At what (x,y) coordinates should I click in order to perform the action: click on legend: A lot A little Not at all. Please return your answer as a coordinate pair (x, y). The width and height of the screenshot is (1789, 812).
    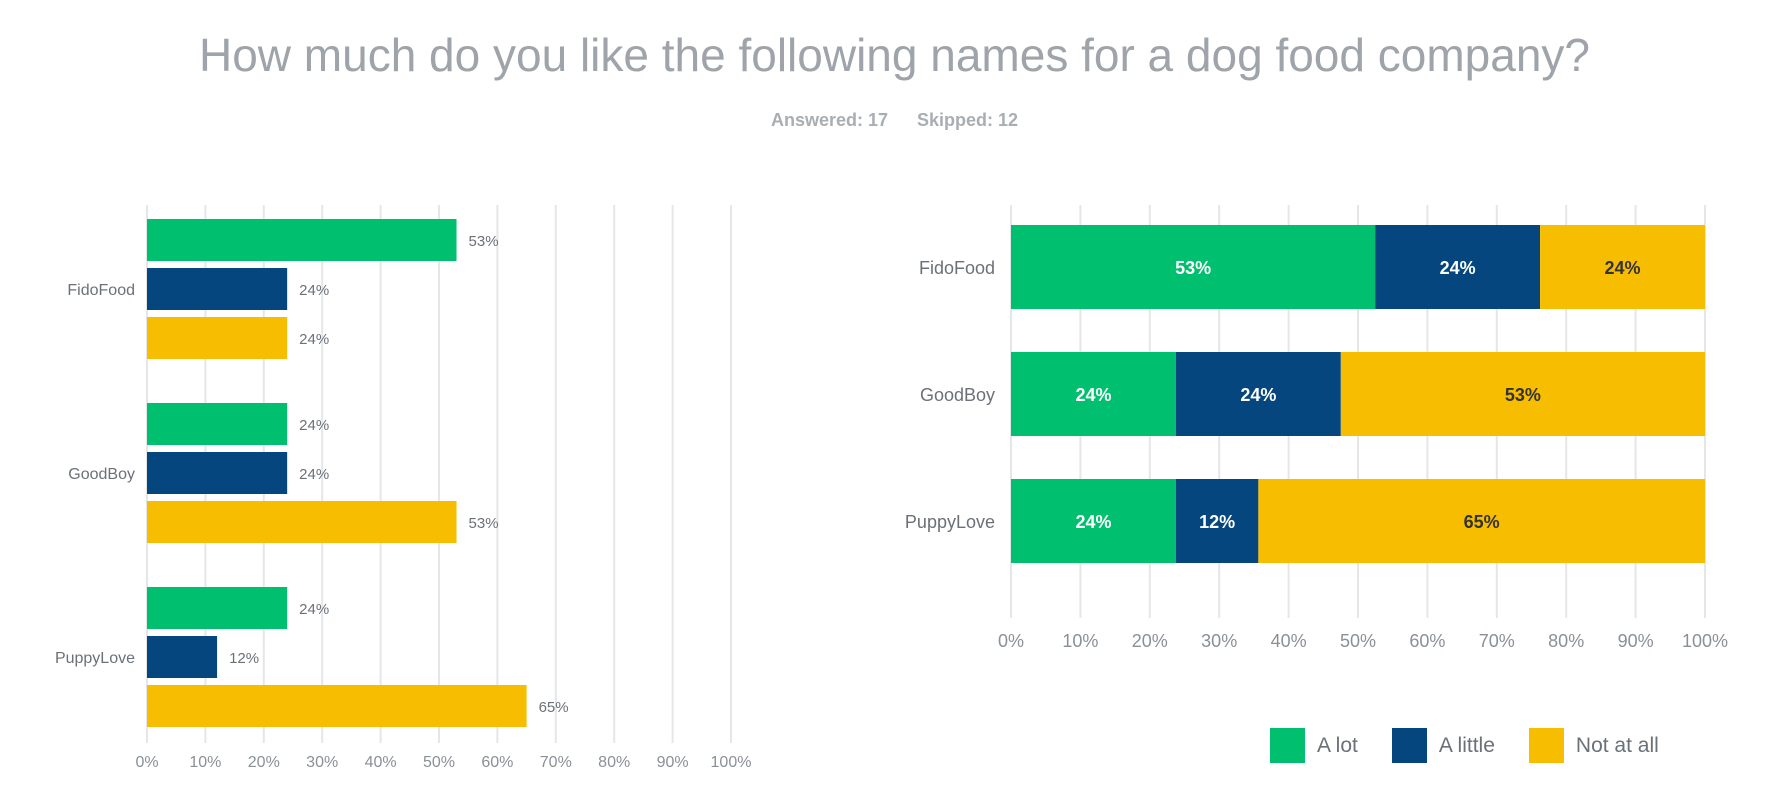
    Looking at the image, I should click on (1464, 745).